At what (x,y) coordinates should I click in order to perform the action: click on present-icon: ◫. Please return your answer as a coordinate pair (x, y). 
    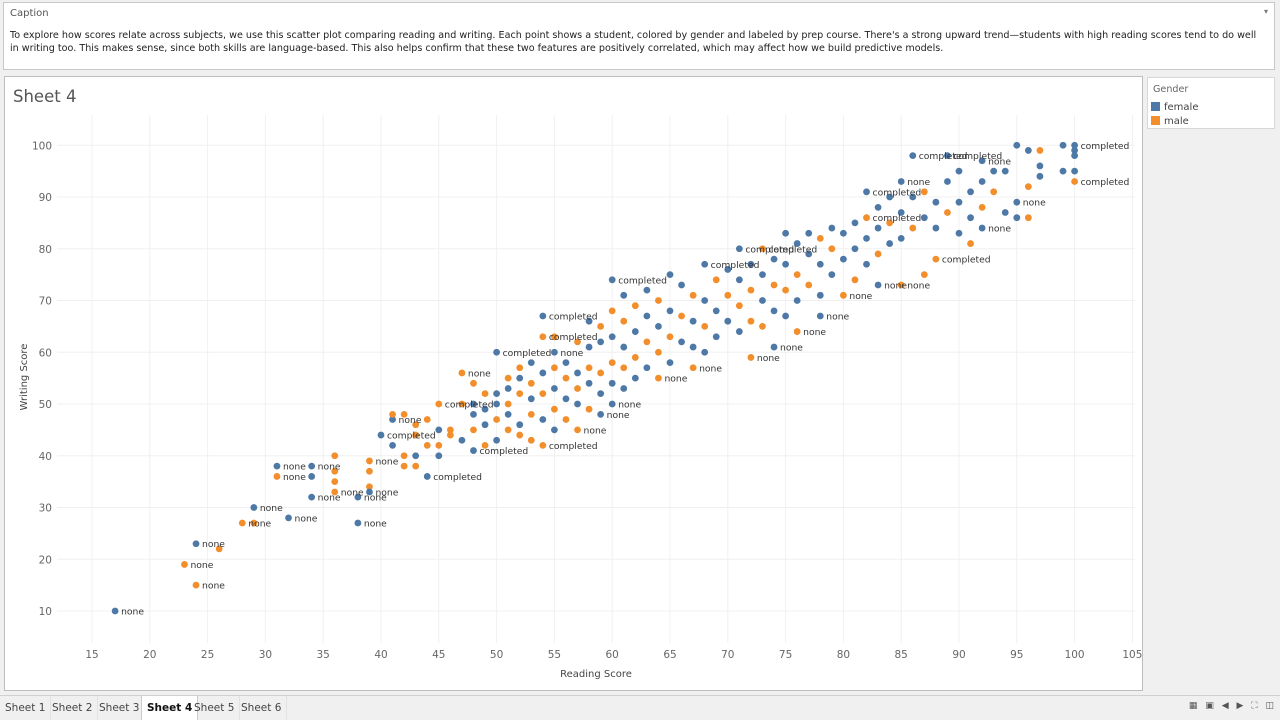
    Looking at the image, I should click on (1269, 706).